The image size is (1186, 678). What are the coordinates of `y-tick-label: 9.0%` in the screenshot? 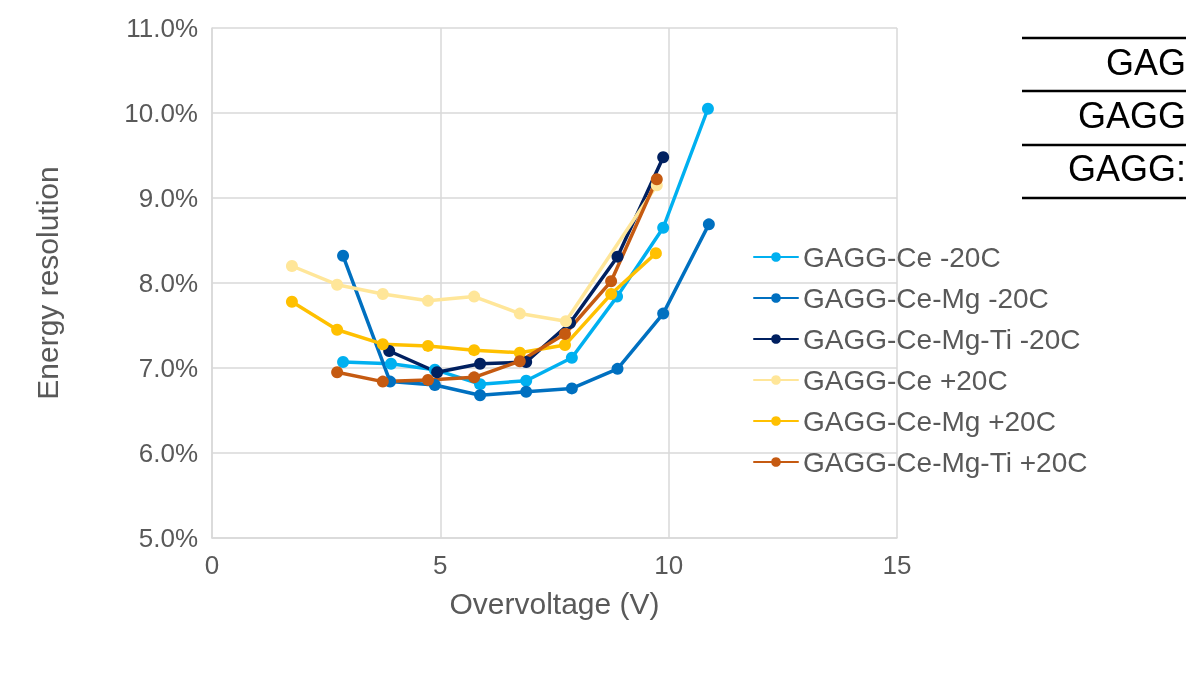 It's located at (168, 198).